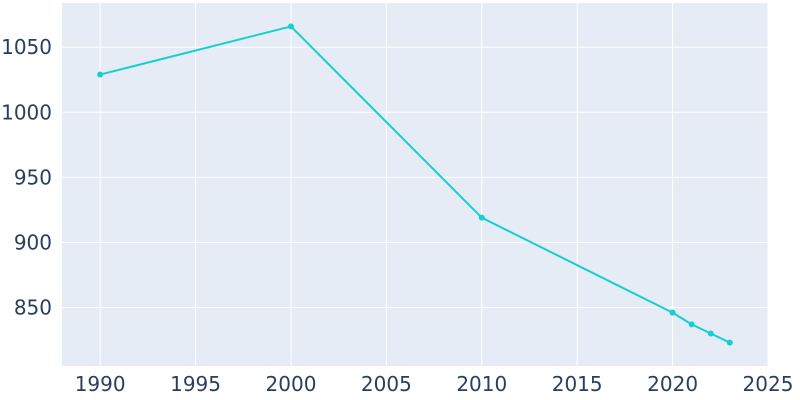  I want to click on x-tick-label: 1995, so click(195, 384).